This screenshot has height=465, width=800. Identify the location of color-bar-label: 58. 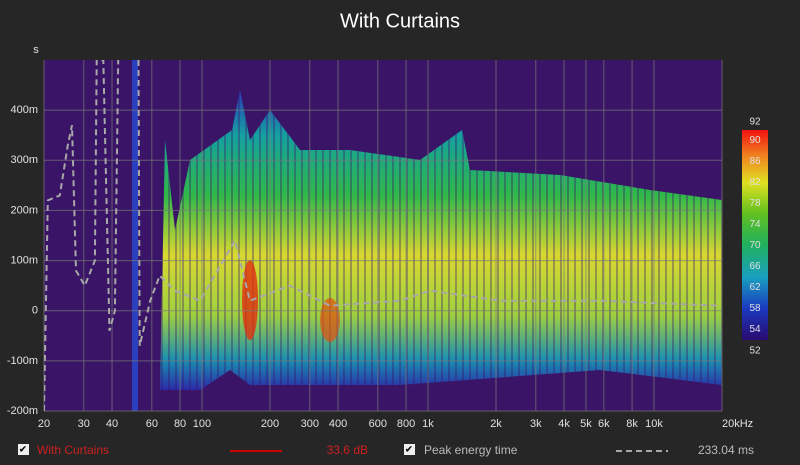
(755, 308).